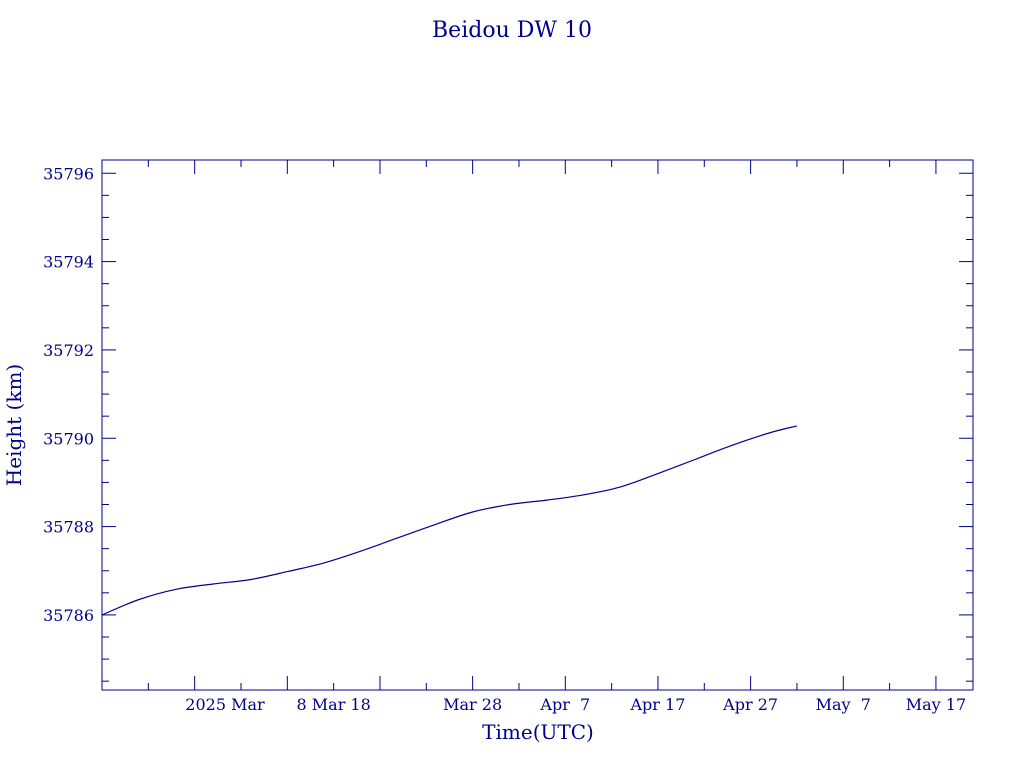  I want to click on x-tick-label: Apr 27, so click(750, 704).